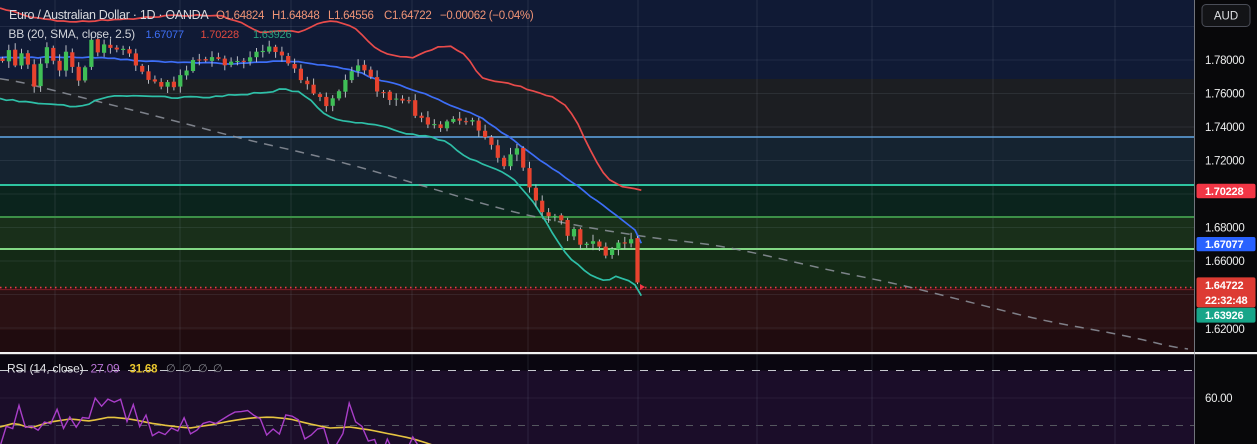 The height and width of the screenshot is (444, 1257). I want to click on svg-text: 1.64722, so click(1224, 286).